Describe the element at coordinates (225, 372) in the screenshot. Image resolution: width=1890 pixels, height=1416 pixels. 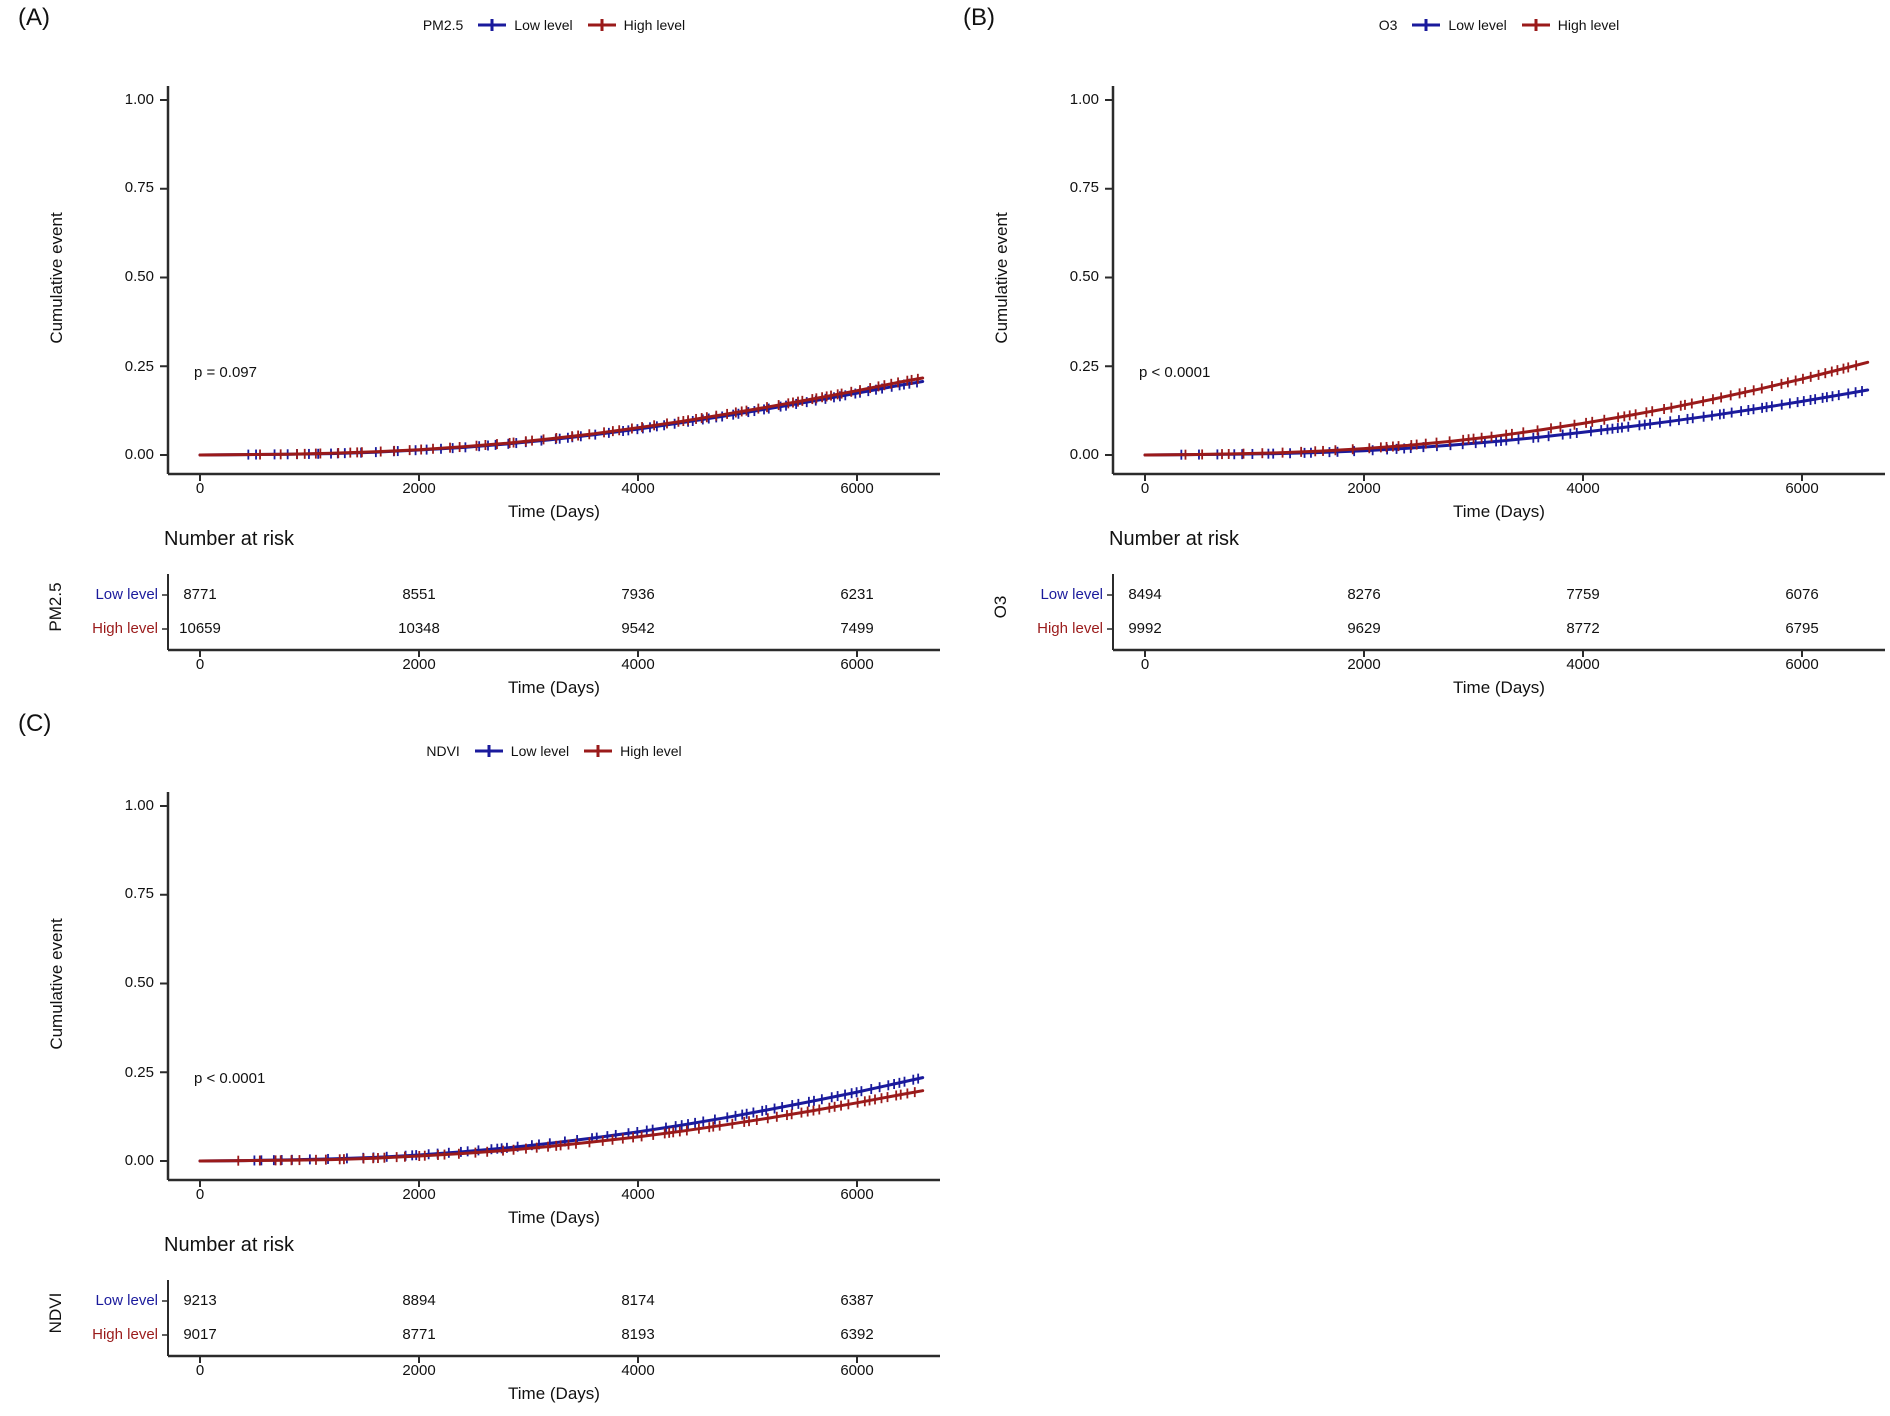
I see `p-value: p = 0.097` at that location.